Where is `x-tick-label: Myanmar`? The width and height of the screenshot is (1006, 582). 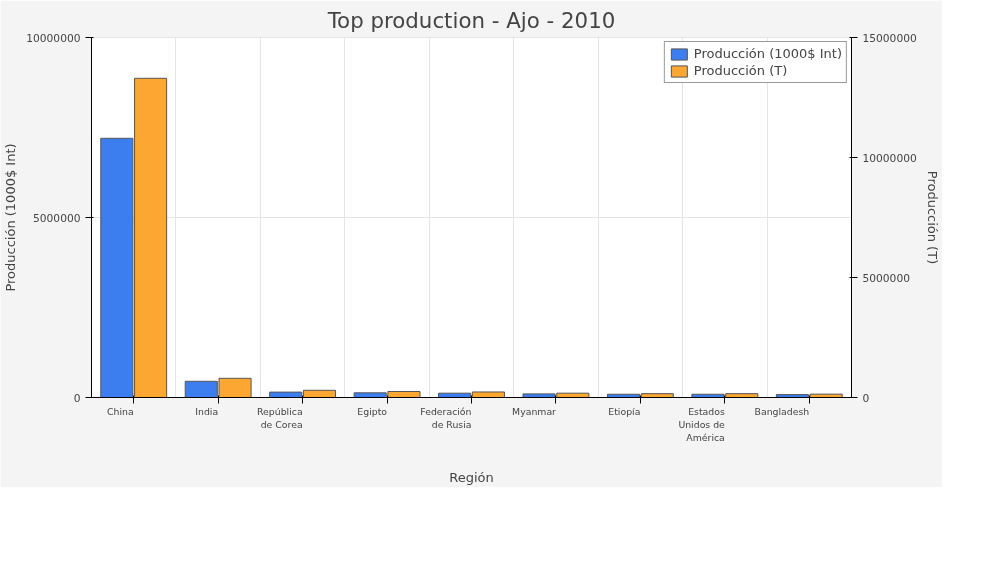
x-tick-label: Myanmar is located at coordinates (534, 411).